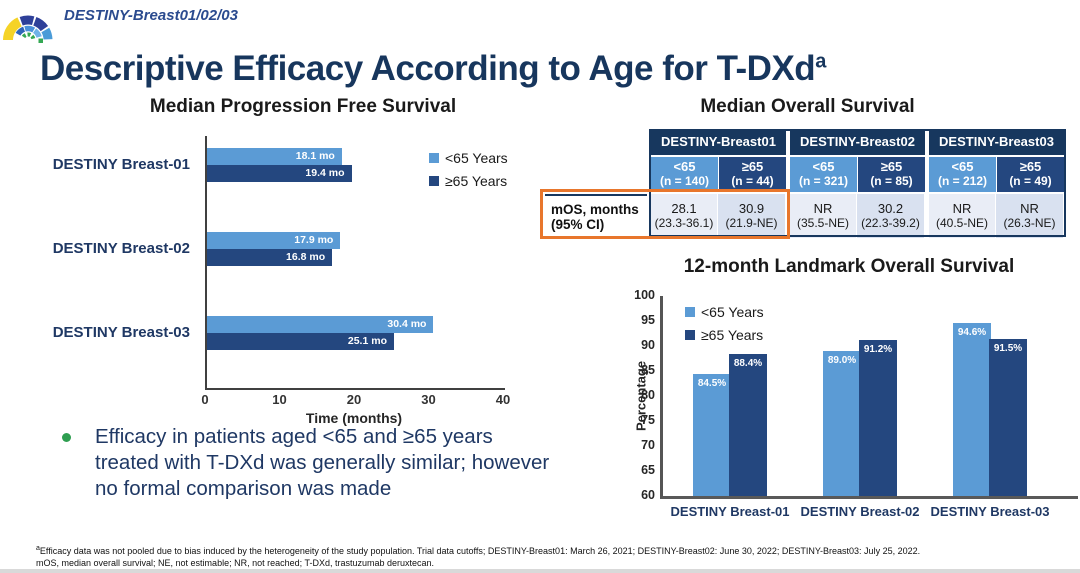 This screenshot has width=1080, height=573. Describe the element at coordinates (996, 142) in the screenshot. I see `os-trial-header: DESTINY-Breast03` at that location.